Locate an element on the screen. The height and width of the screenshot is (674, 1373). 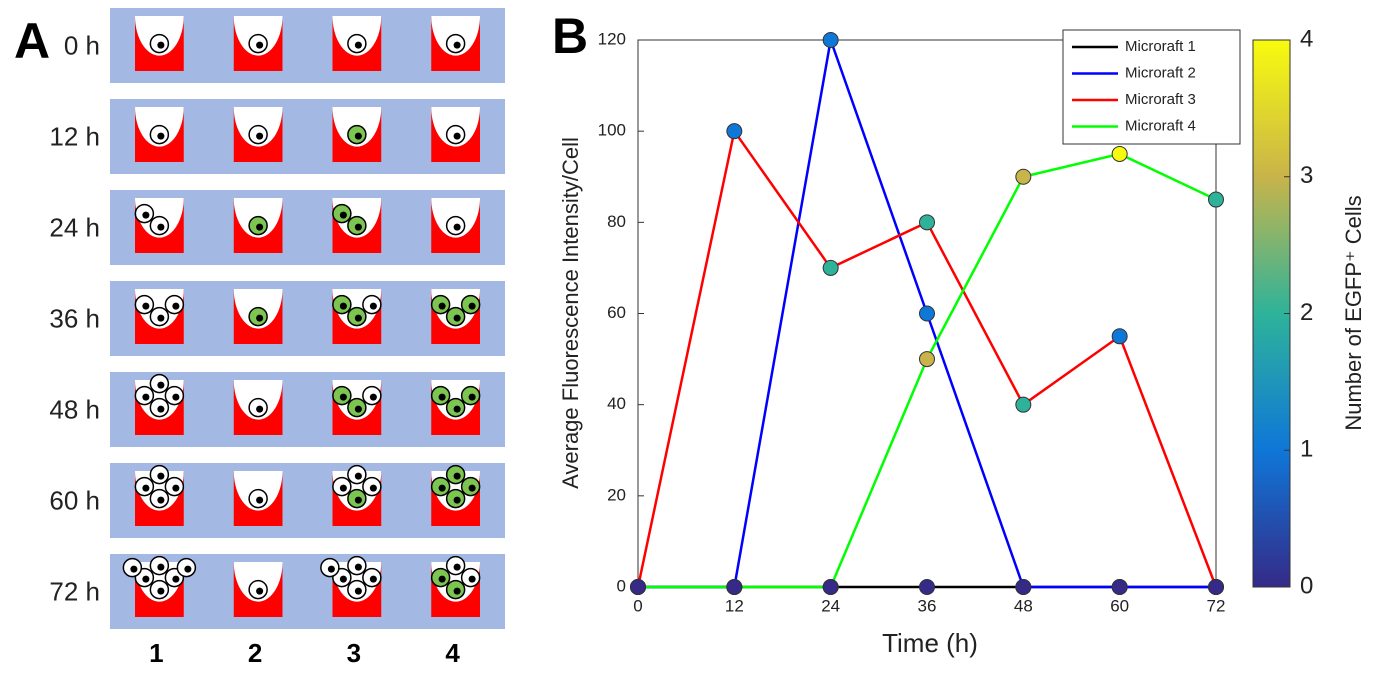
legend-label: Microraft 3 is located at coordinates (1160, 99).